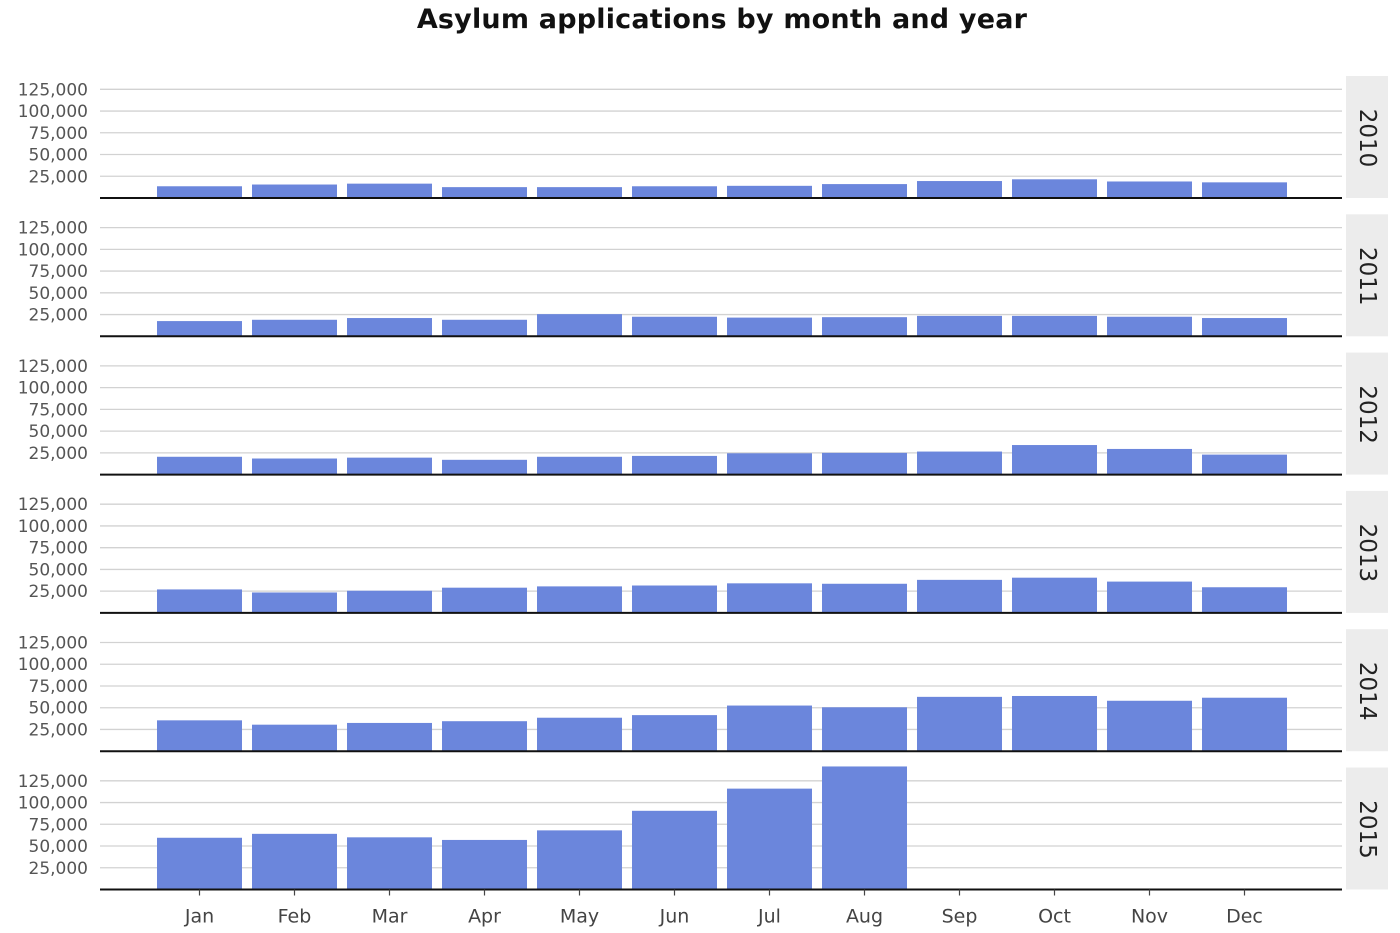  What do you see at coordinates (959, 463) in the screenshot?
I see `bar-2012-sep` at bounding box center [959, 463].